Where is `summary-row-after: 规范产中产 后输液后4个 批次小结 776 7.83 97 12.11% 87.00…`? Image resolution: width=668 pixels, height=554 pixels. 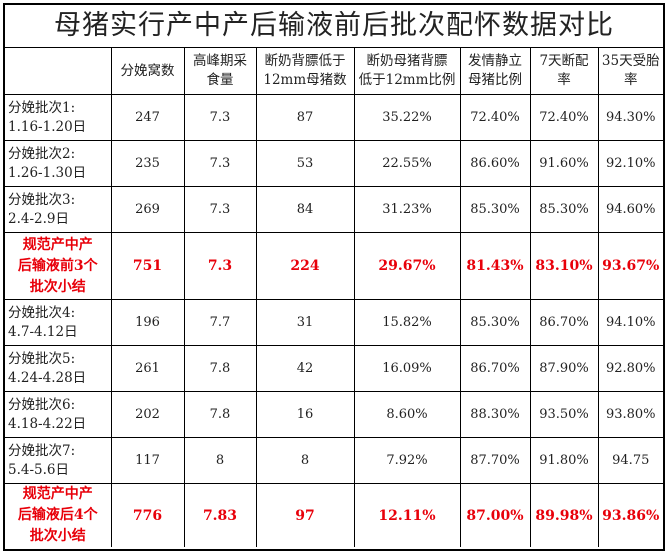 summary-row-after: 规范产中产 后输液后4个 批次小结 776 7.83 97 12.11% 87.00… is located at coordinates (334, 515).